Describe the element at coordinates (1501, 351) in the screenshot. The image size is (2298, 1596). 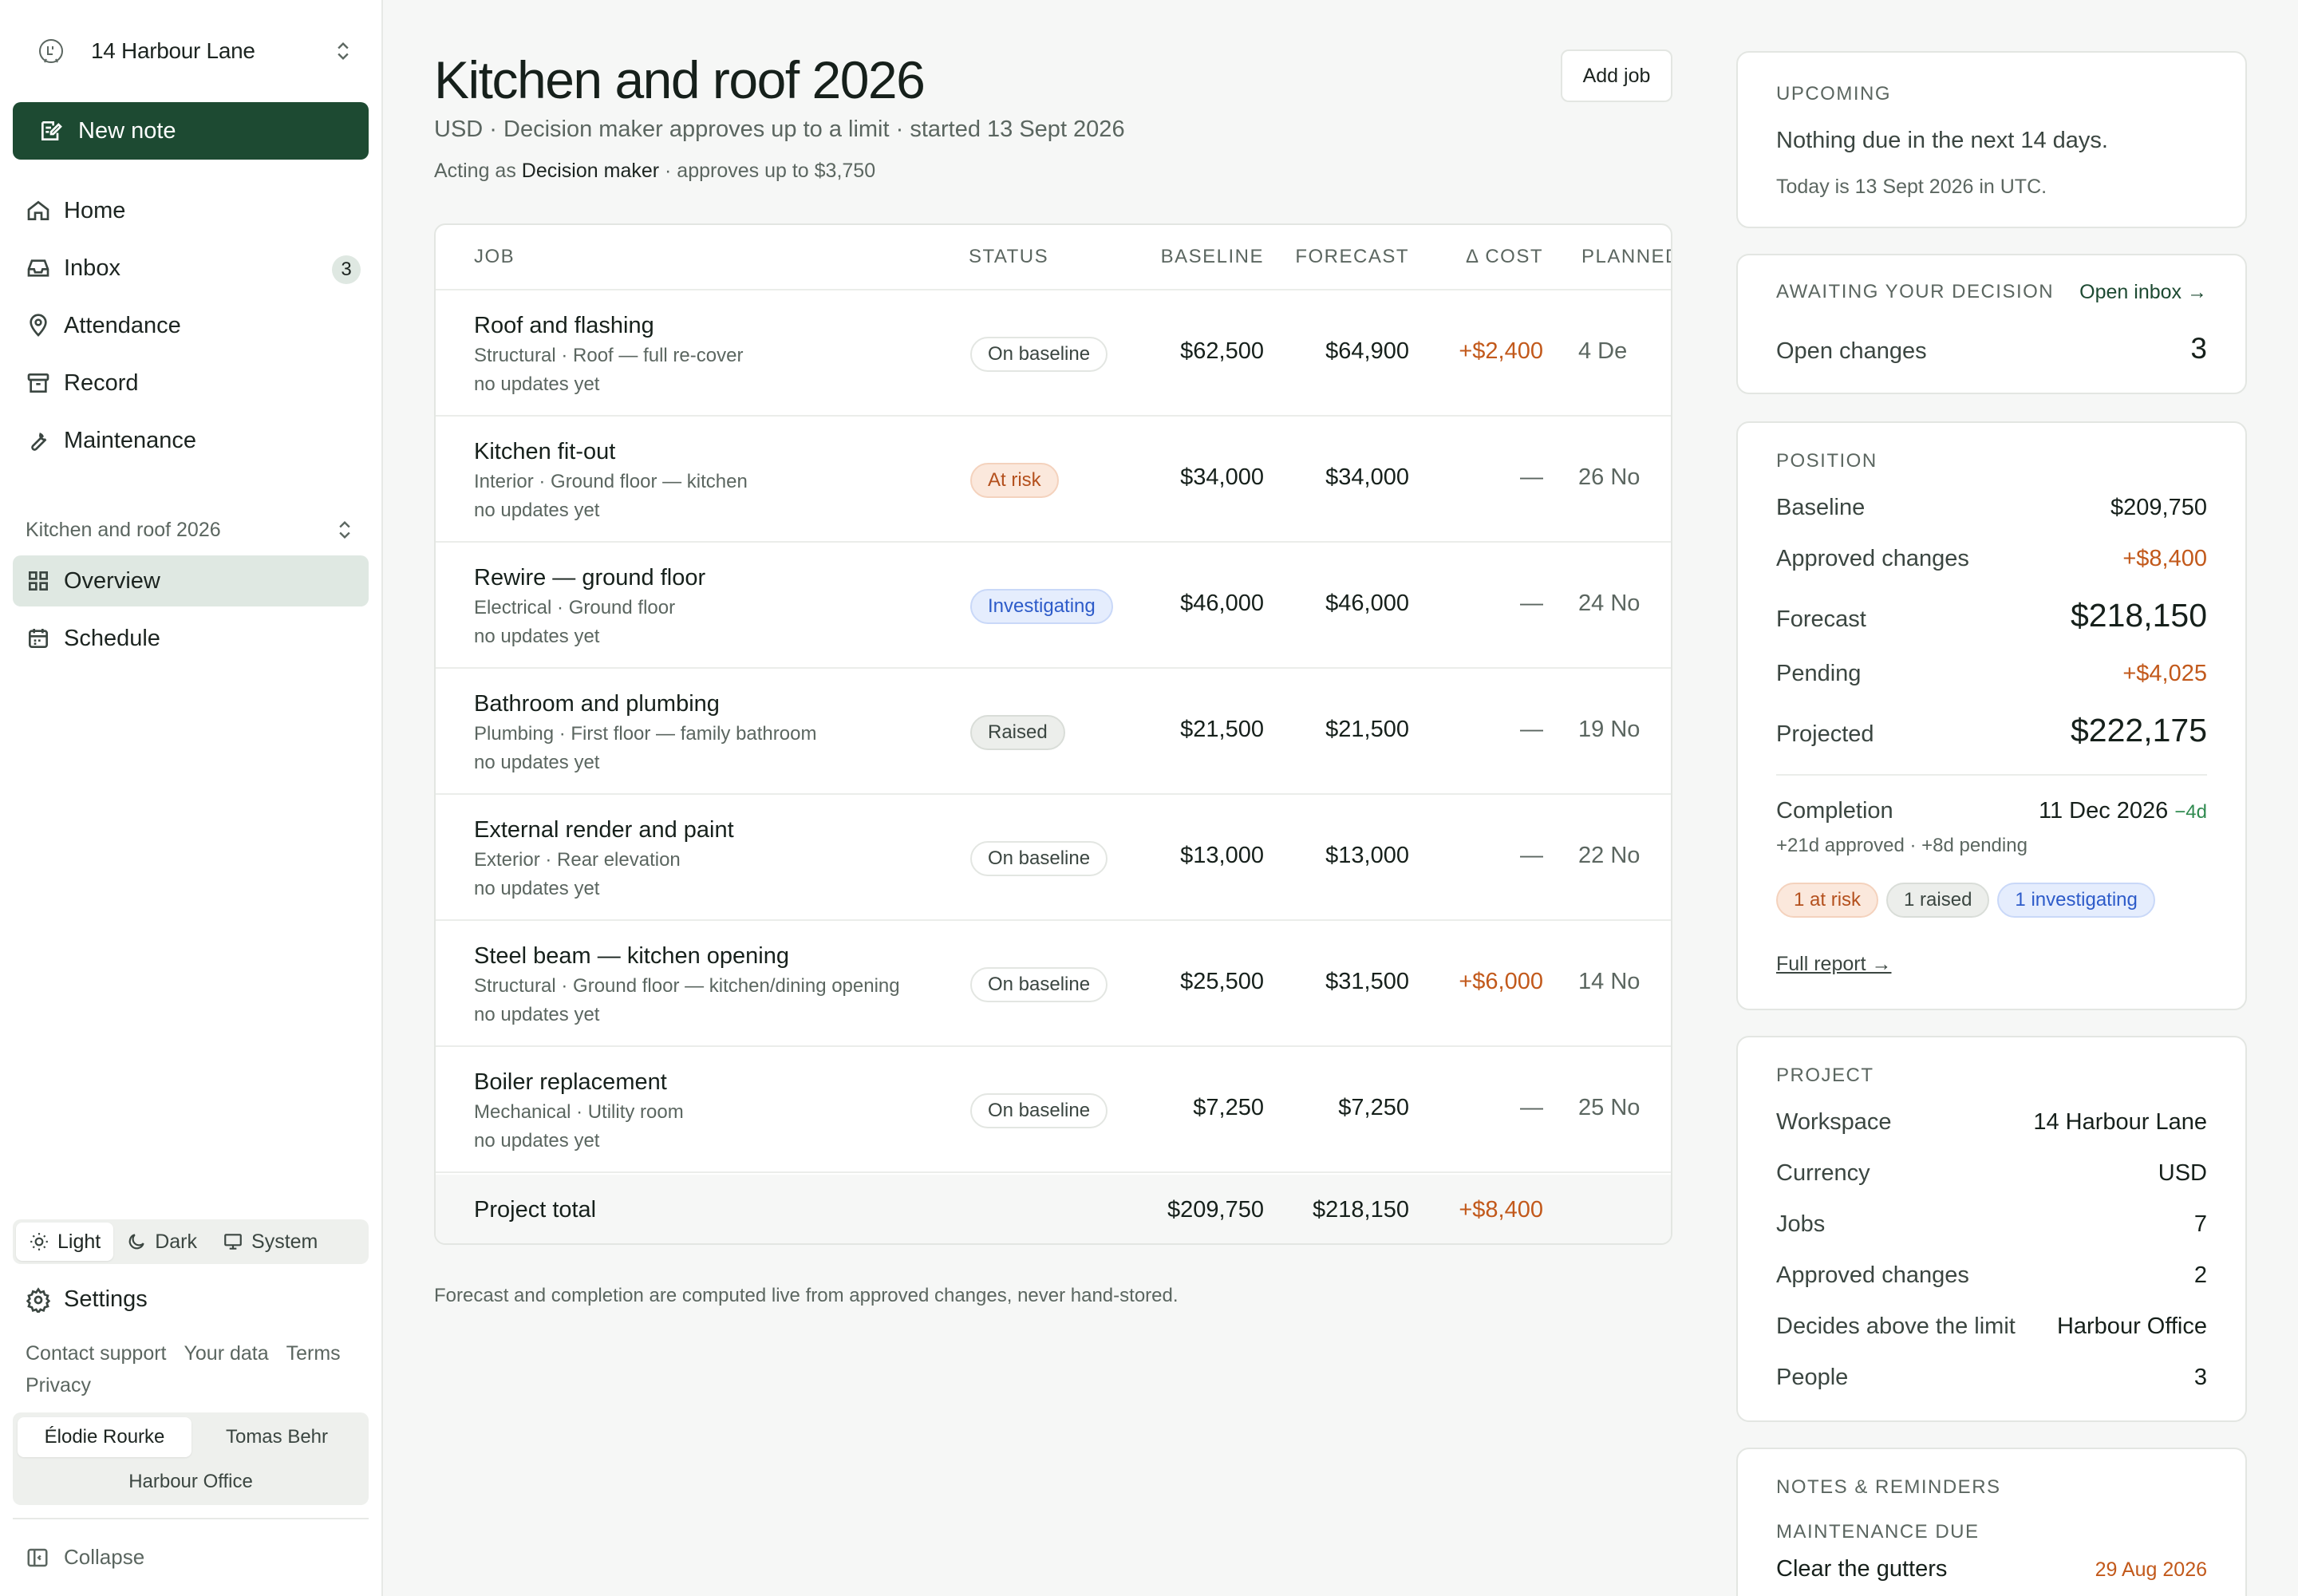
I see `delta-cost-cell: +$2,400` at that location.